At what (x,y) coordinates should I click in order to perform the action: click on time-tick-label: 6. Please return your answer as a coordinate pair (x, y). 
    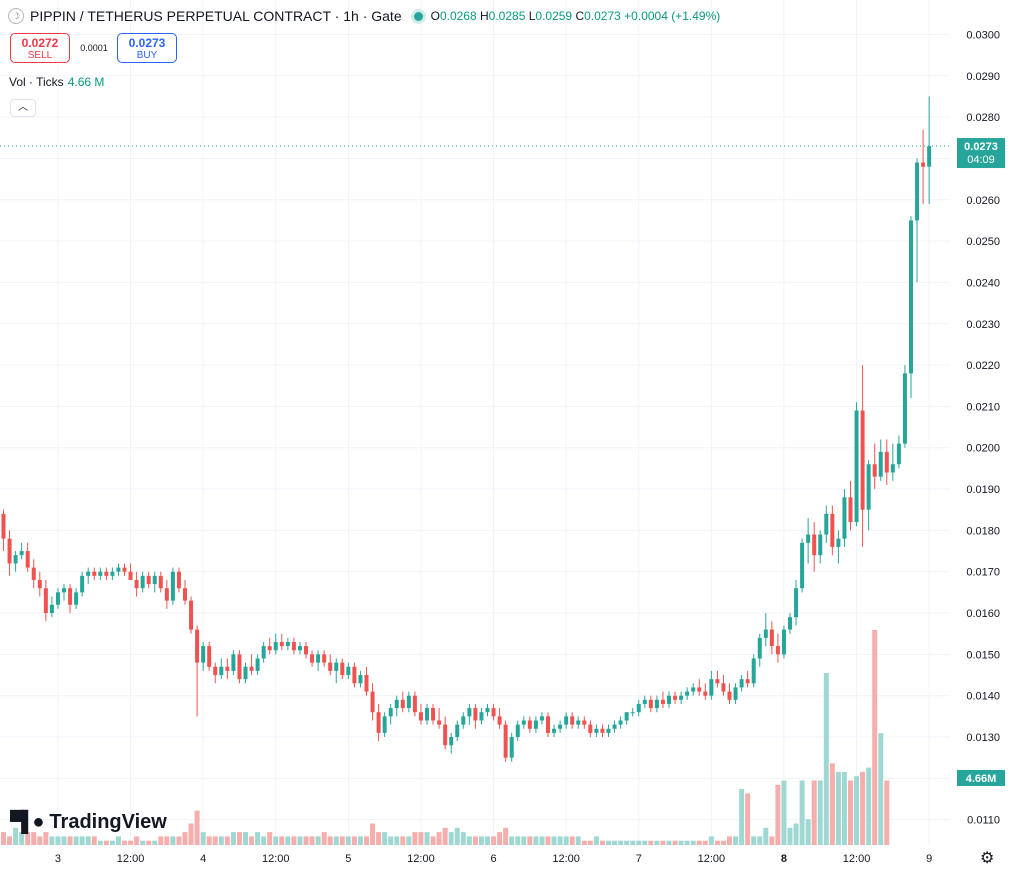
    Looking at the image, I should click on (493, 859).